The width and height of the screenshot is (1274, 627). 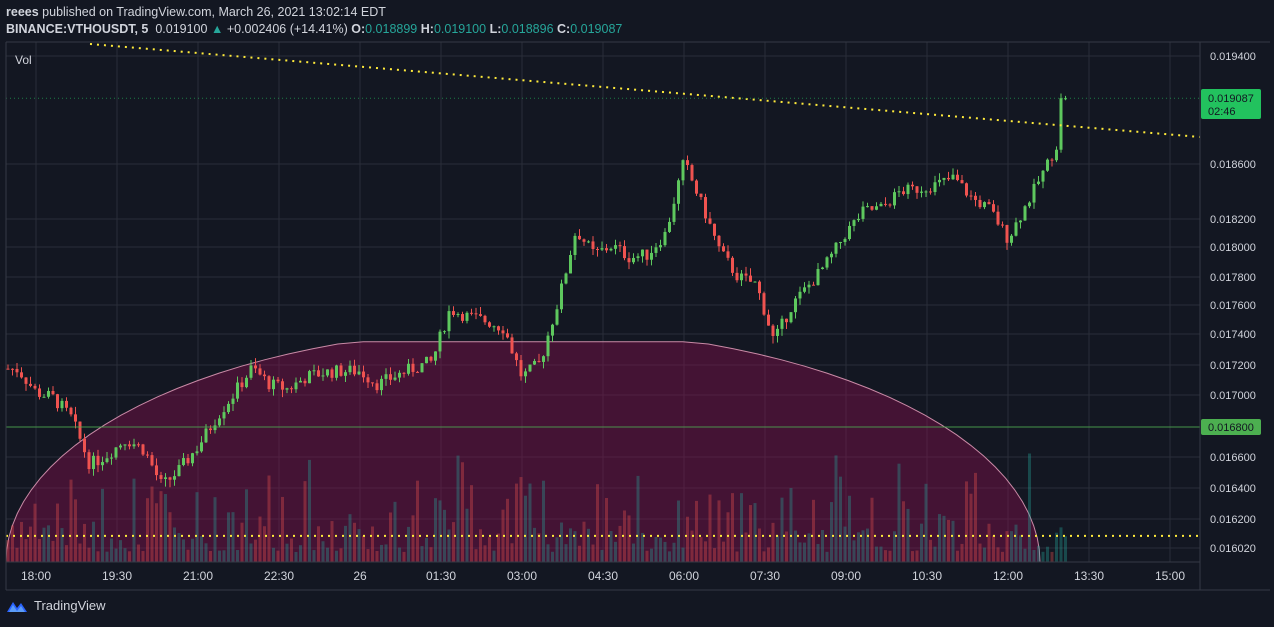 I want to click on price-badge: 0.019087 02:46, so click(x=1231, y=104).